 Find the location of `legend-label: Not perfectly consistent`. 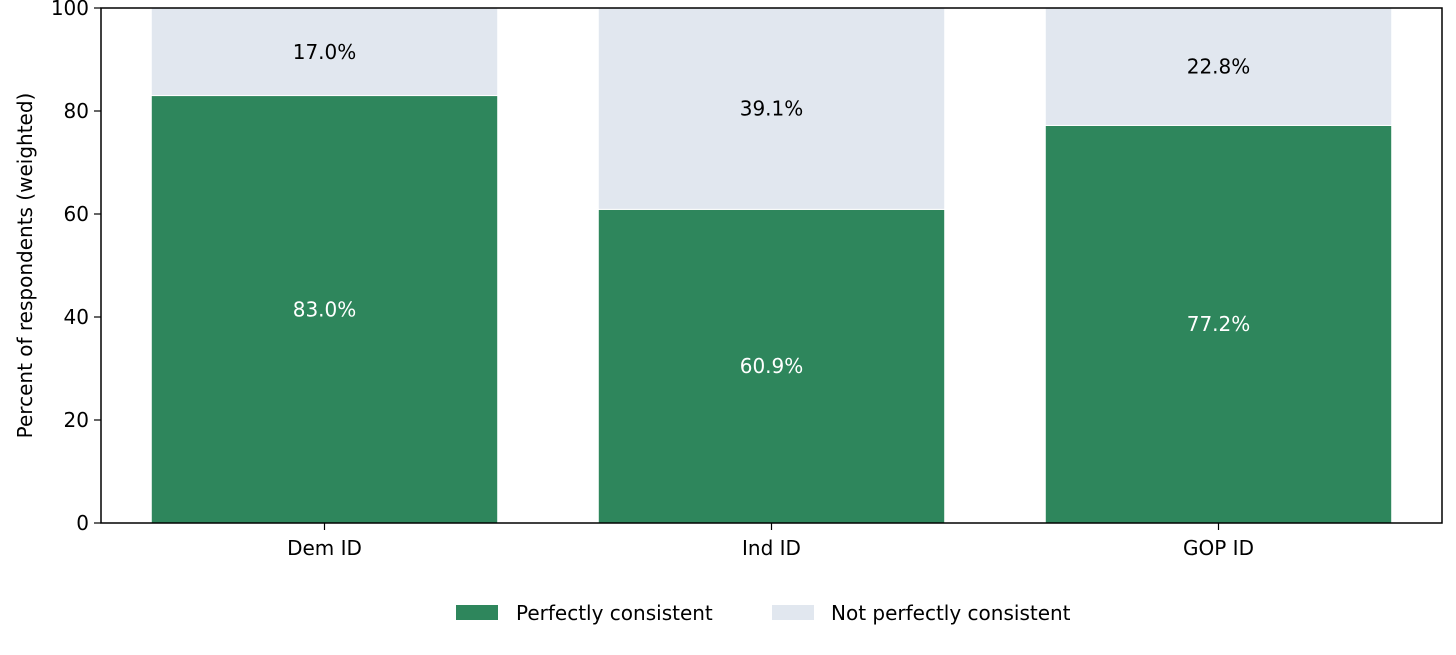

legend-label: Not perfectly consistent is located at coordinates (951, 613).